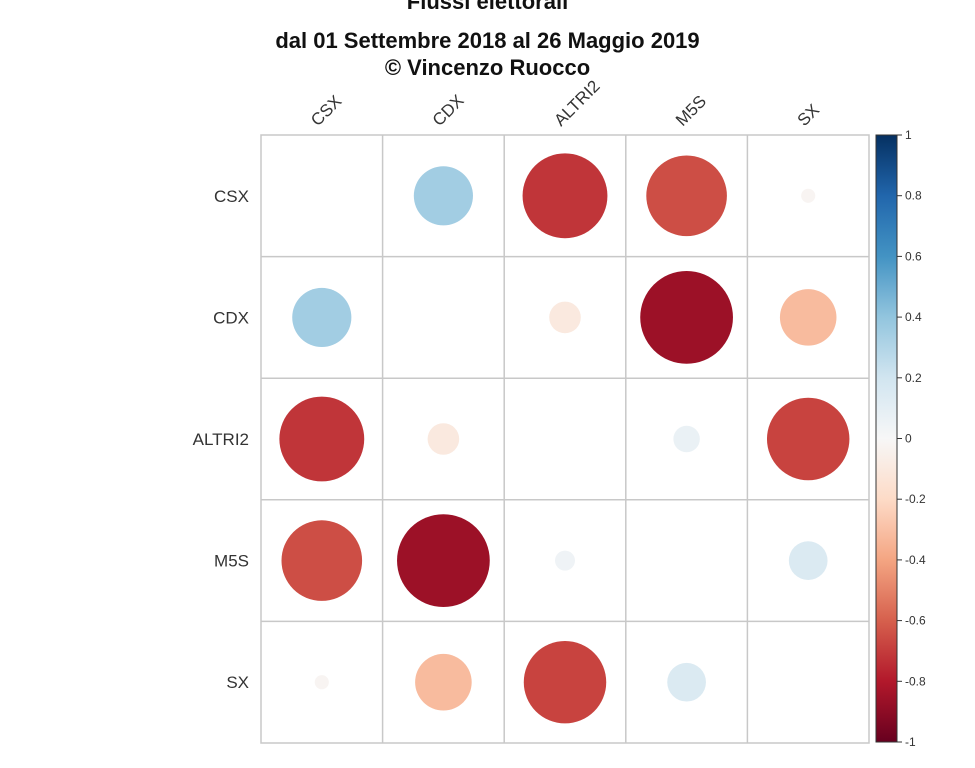 The image size is (975, 768). What do you see at coordinates (576, 103) in the screenshot?
I see `column-label-altri2: ALTRI2` at bounding box center [576, 103].